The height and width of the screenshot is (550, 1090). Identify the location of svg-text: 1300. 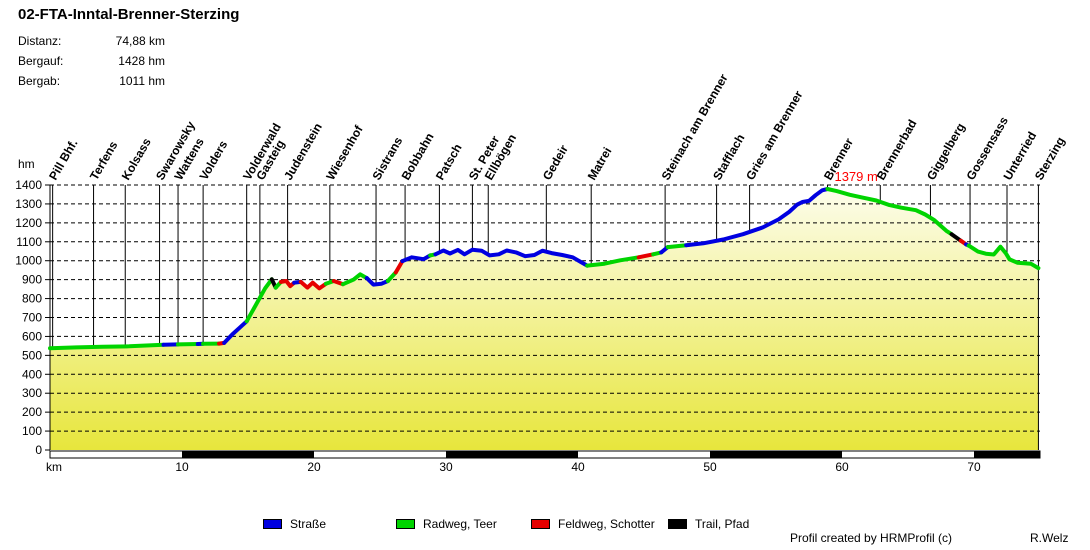
(28, 204).